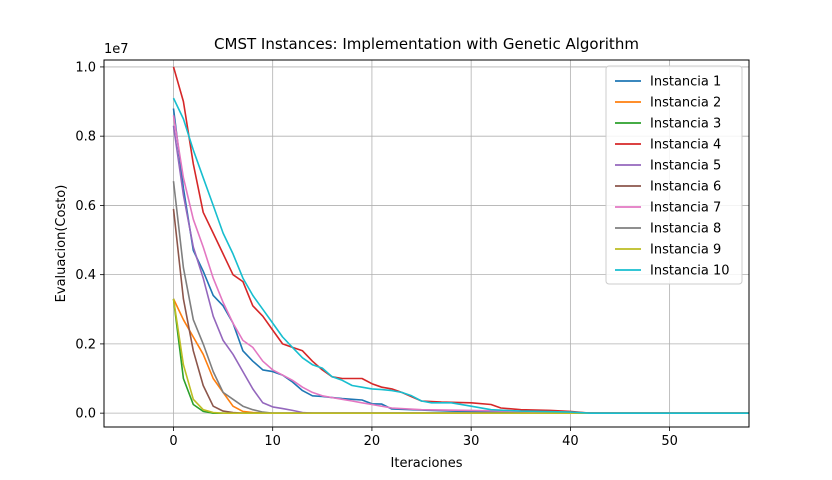 Image resolution: width=832 pixels, height=480 pixels. I want to click on y-tick-label: 1.0, so click(85, 67).